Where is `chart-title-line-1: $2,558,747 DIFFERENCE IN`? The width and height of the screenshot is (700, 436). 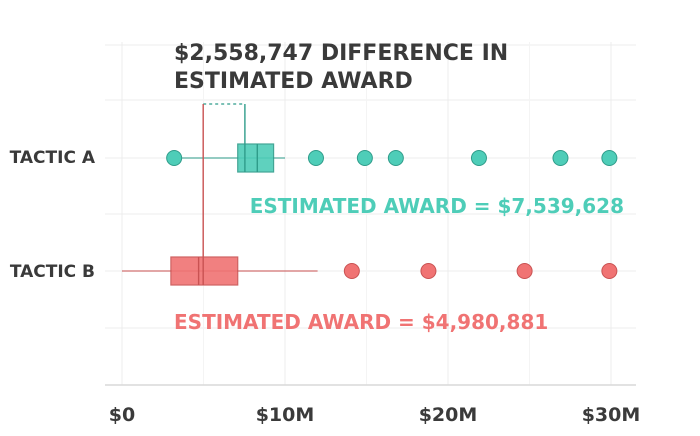 chart-title-line-1: $2,558,747 DIFFERENCE IN is located at coordinates (341, 53).